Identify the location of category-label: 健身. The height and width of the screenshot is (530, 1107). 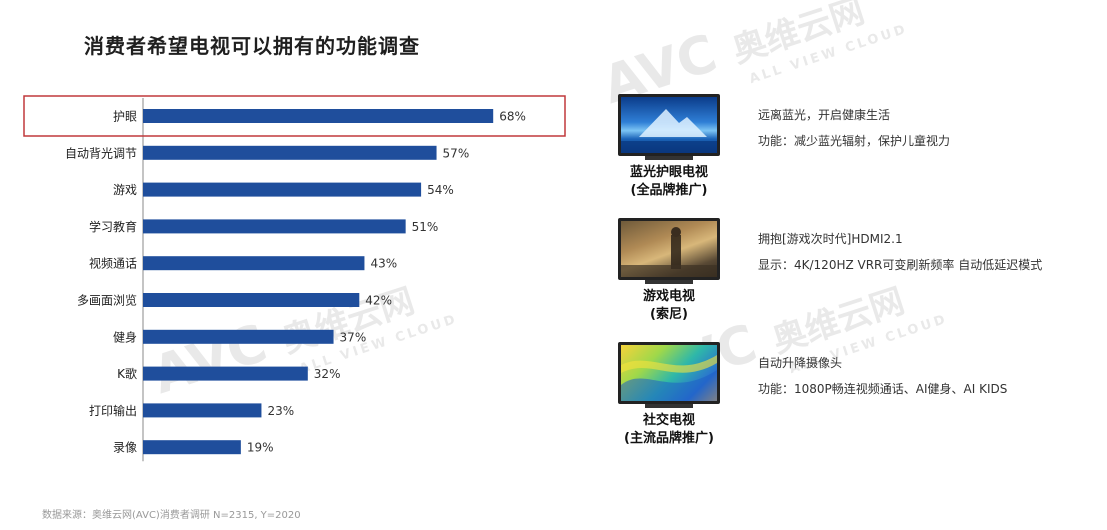
(125, 336).